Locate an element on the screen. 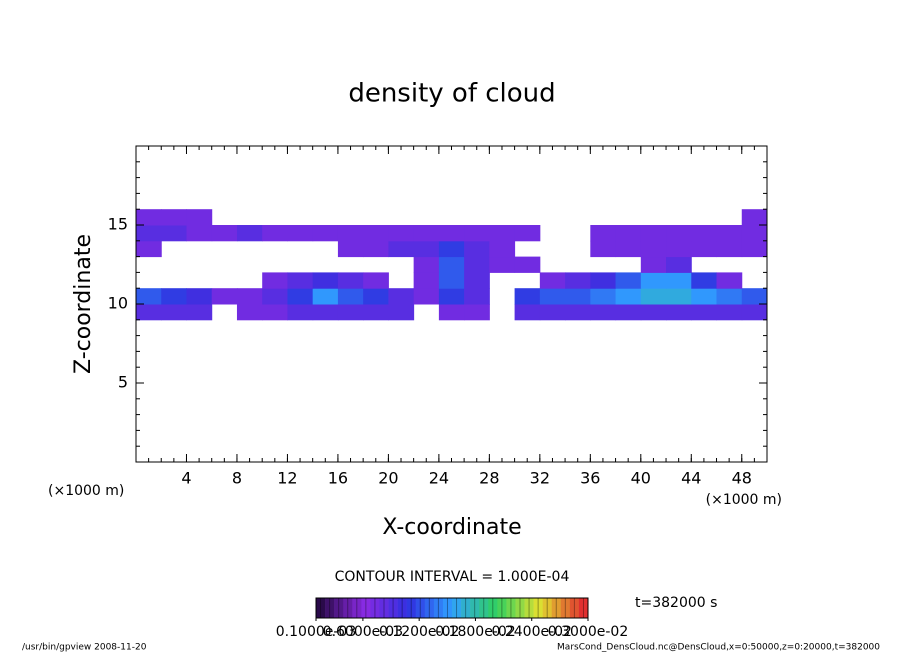 The height and width of the screenshot is (654, 904). footer-left: /usr/bin/gpview 2008-11-20 is located at coordinates (84, 648).